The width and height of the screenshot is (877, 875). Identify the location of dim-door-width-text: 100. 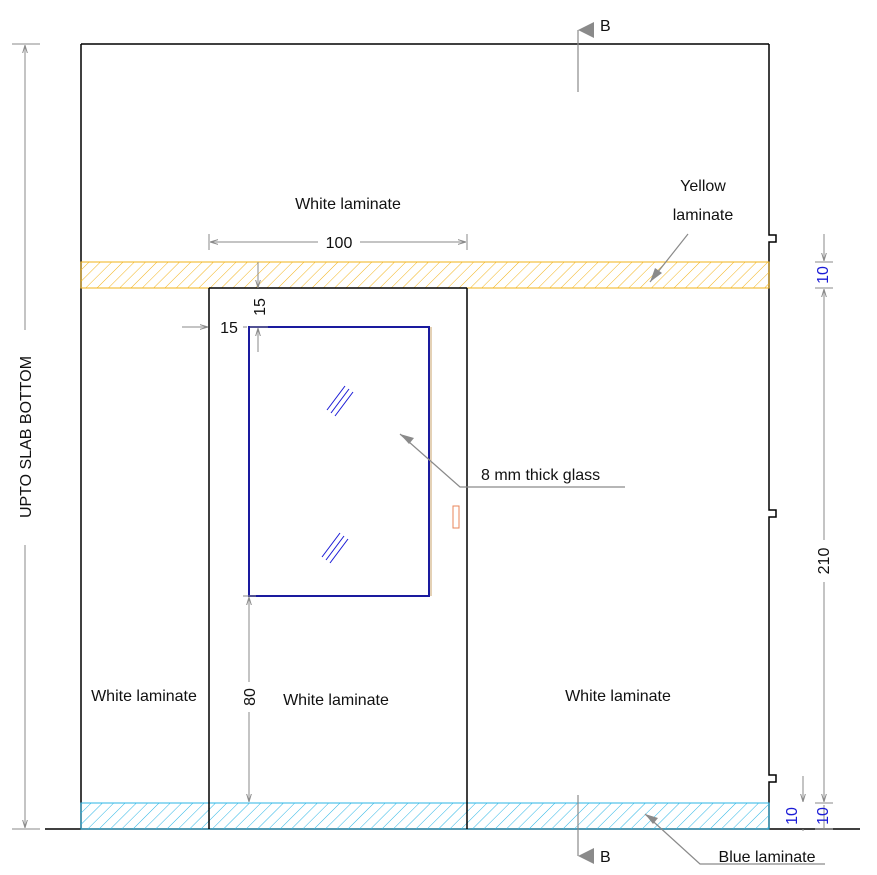
(339, 243).